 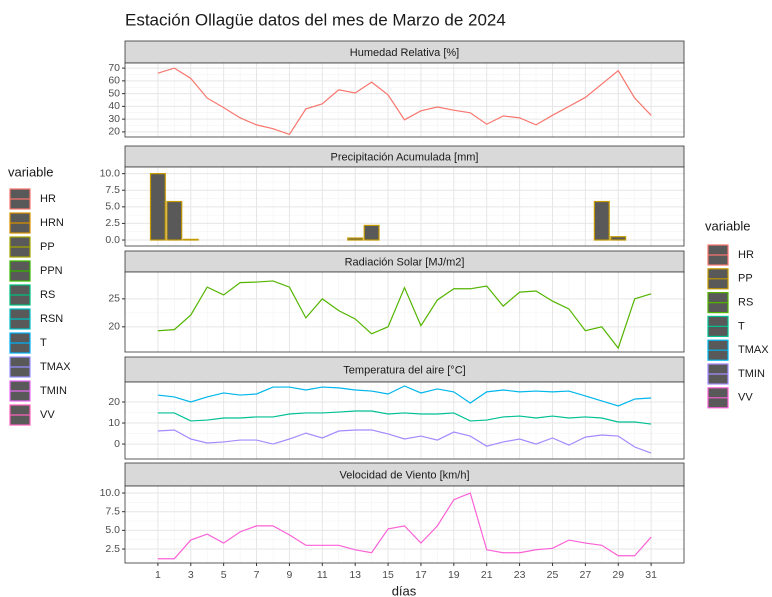 What do you see at coordinates (114, 93) in the screenshot?
I see `y-tick-label: 50` at bounding box center [114, 93].